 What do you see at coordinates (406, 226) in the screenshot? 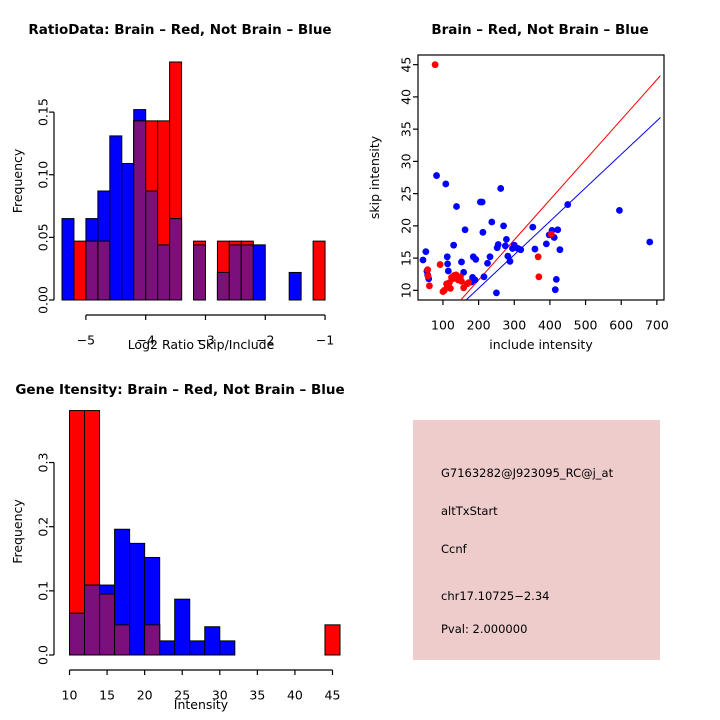
I see `y-tick-label: 20` at bounding box center [406, 226].